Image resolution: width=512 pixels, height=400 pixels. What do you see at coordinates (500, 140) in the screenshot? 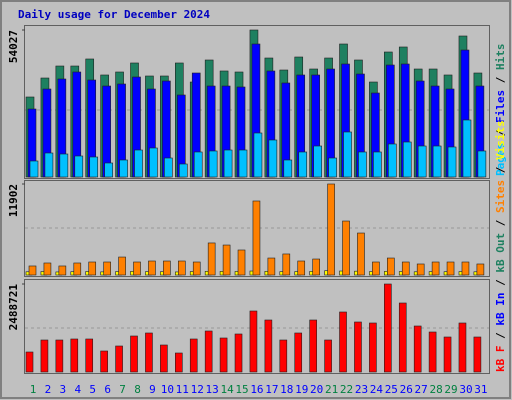
I see `legend-entry: Visits` at bounding box center [500, 140].